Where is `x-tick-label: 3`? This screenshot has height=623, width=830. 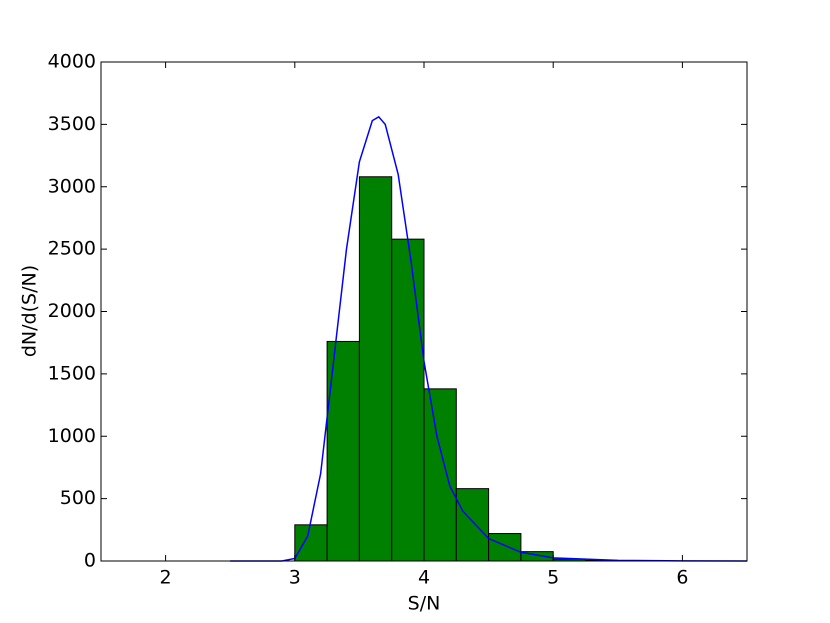 x-tick-label: 3 is located at coordinates (295, 578).